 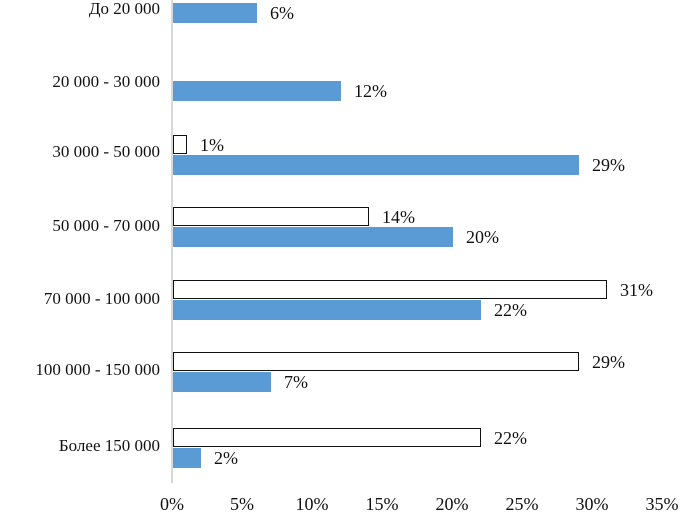 What do you see at coordinates (636, 289) in the screenshot?
I see `bar-value-label: 31%` at bounding box center [636, 289].